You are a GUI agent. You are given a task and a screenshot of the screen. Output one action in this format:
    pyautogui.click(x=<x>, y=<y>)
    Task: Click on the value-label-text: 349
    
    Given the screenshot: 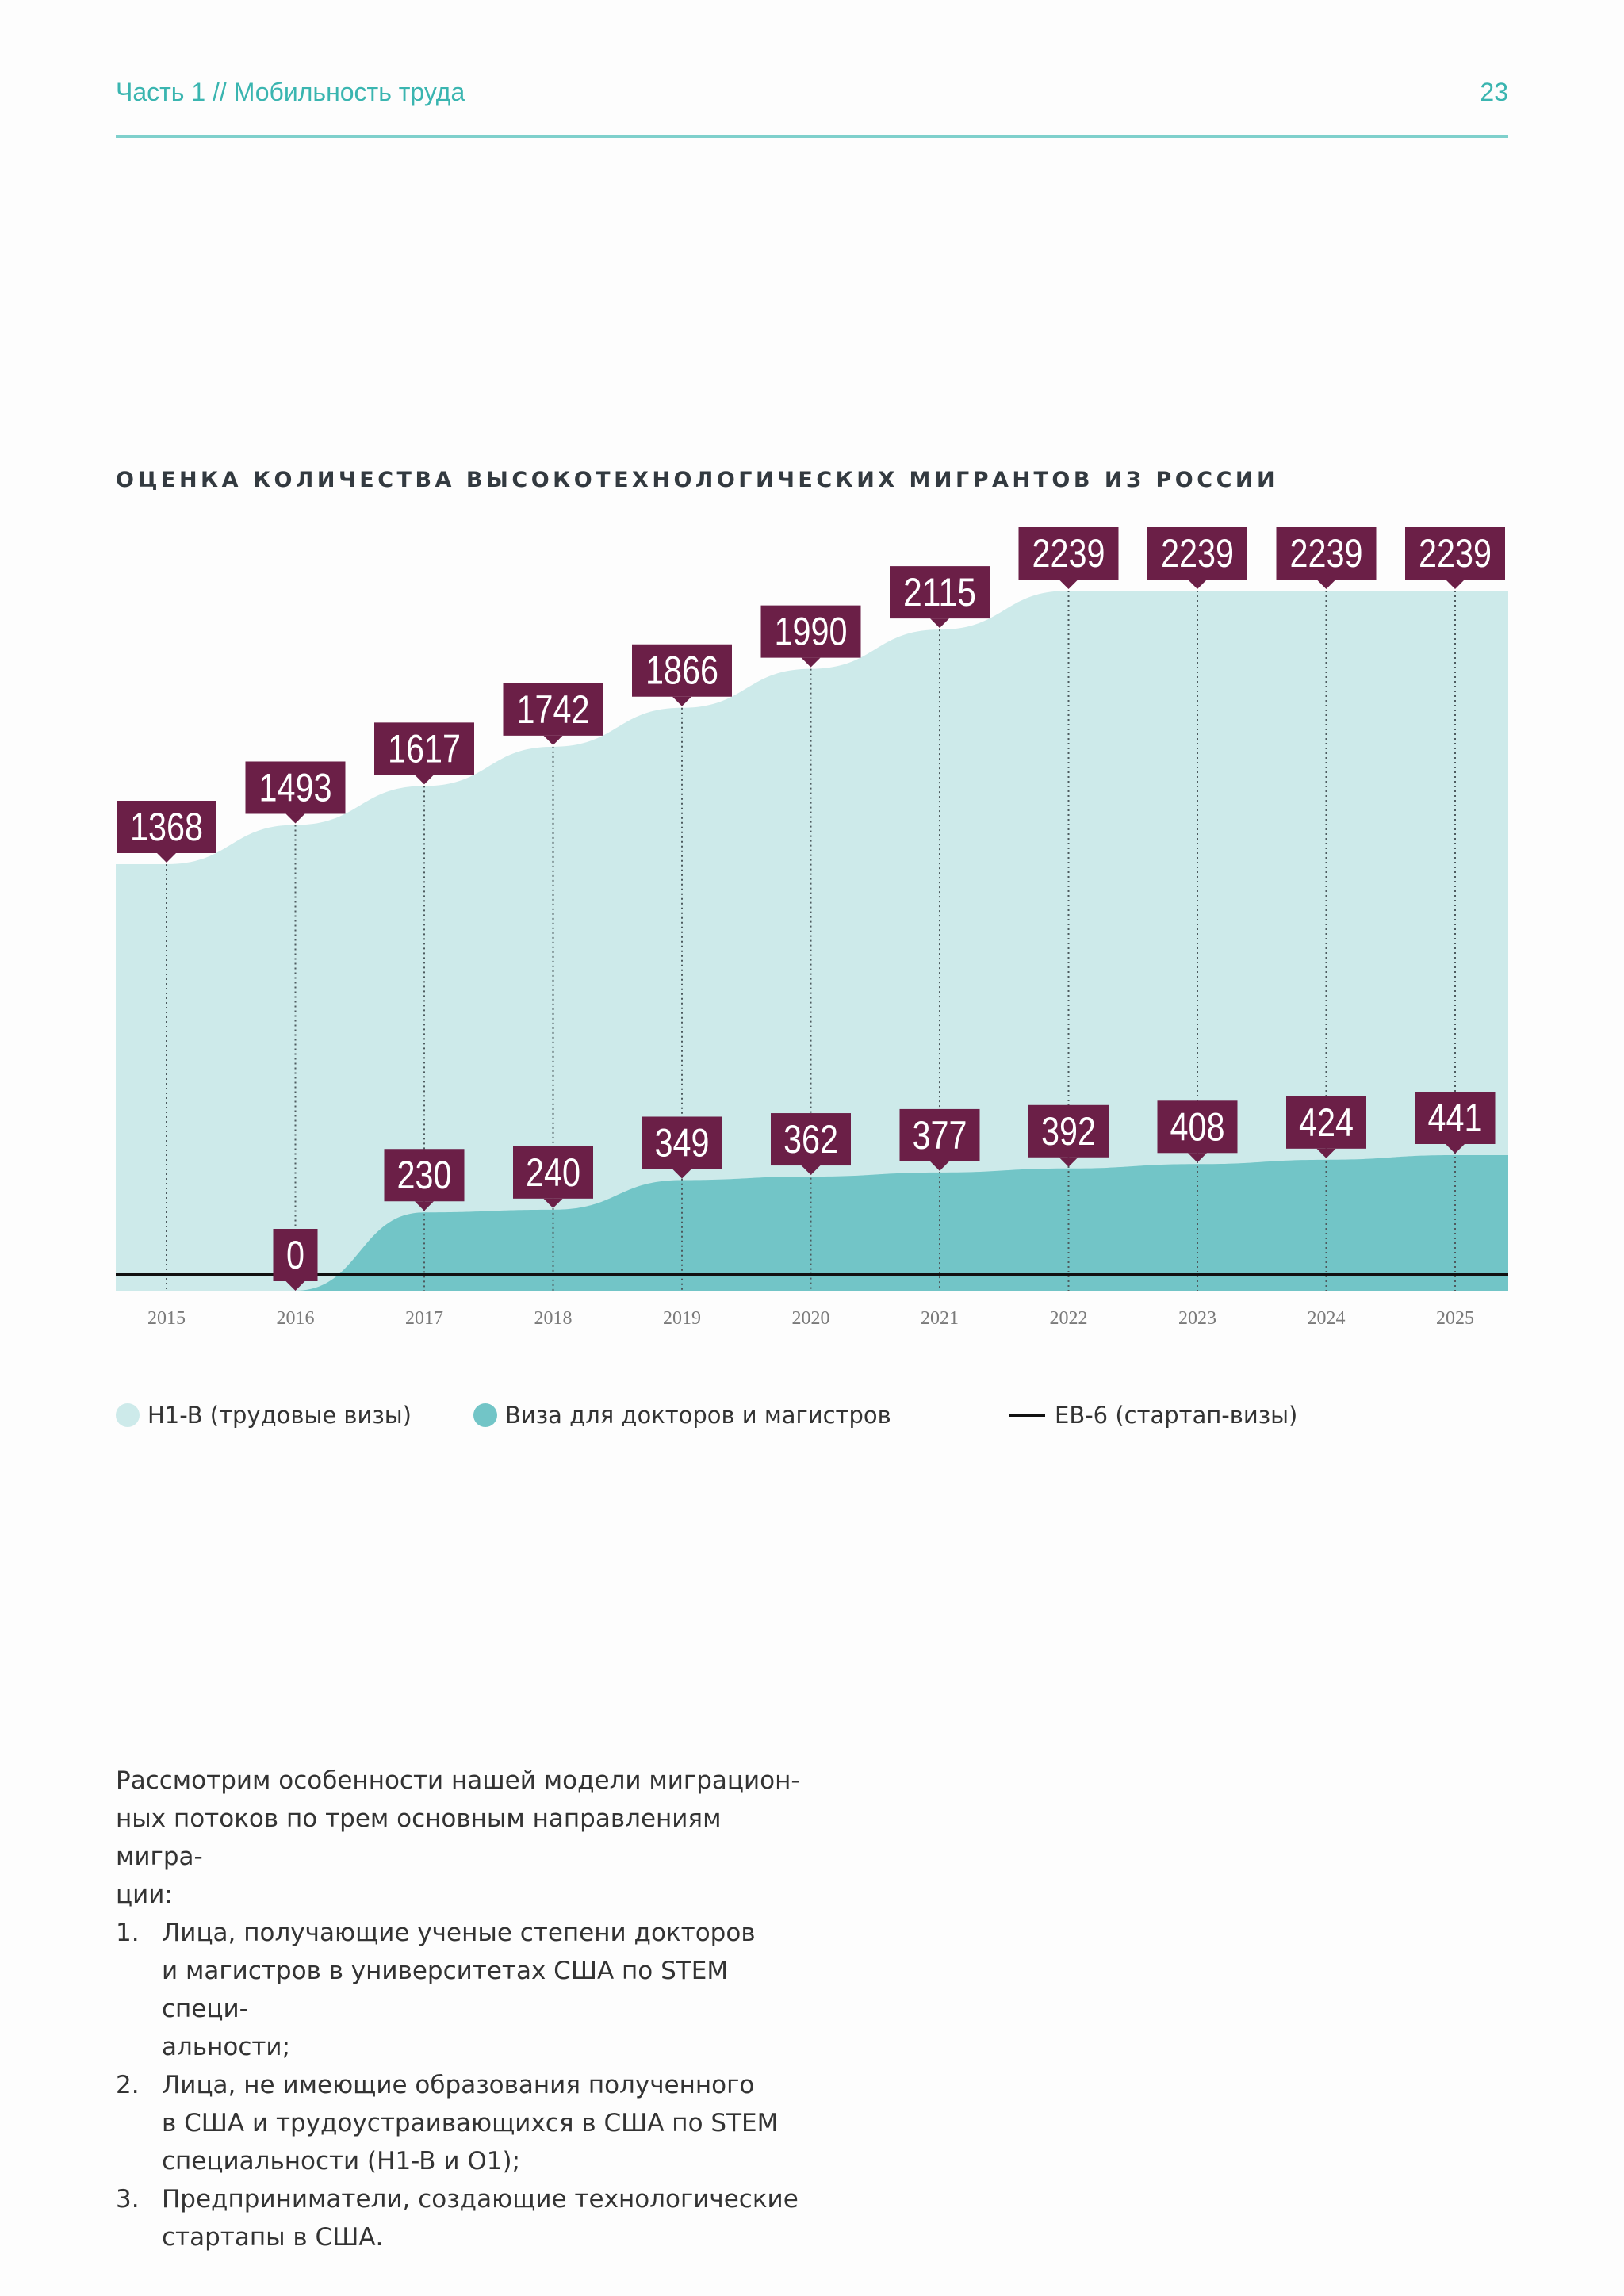 What is the action you would take?
    pyautogui.click(x=682, y=1143)
    